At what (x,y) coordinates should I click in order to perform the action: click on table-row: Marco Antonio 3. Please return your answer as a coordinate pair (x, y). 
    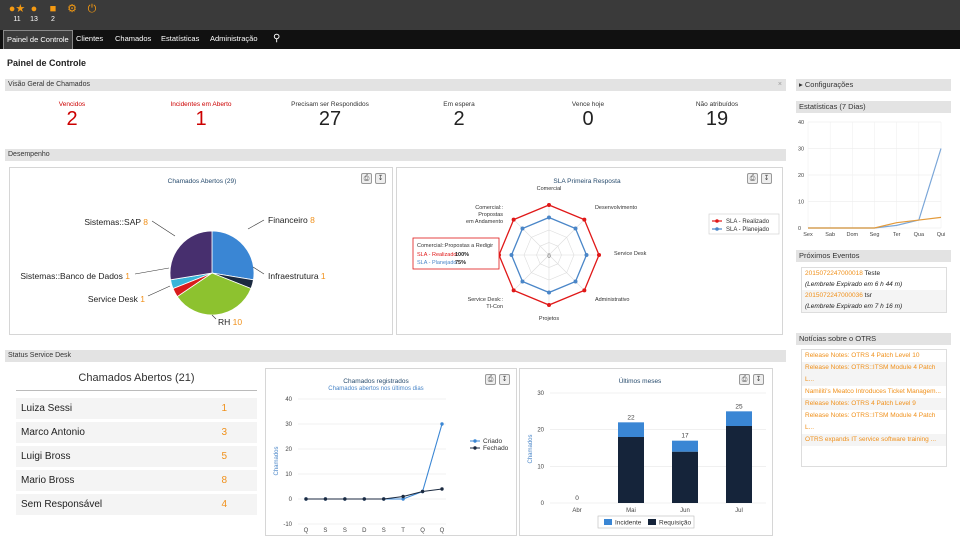
    Looking at the image, I should click on (136, 433).